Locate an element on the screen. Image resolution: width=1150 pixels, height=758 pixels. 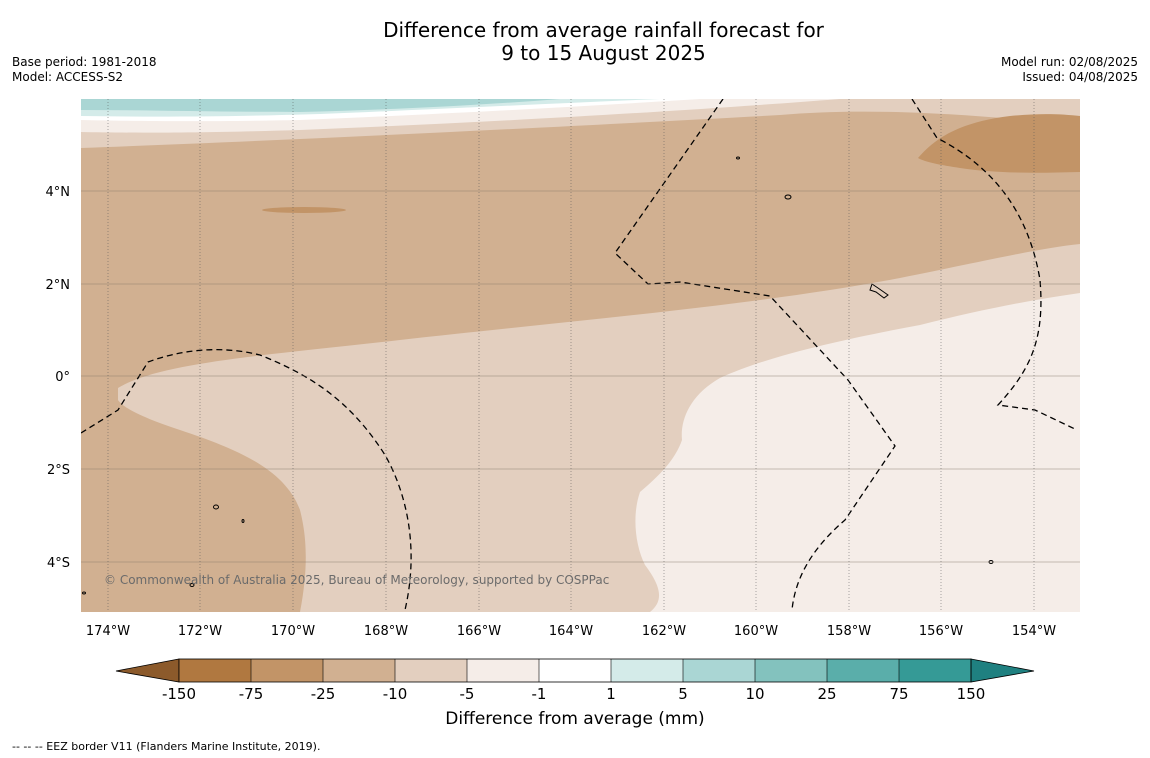
lat-label: 2°S is located at coordinates (58, 470).